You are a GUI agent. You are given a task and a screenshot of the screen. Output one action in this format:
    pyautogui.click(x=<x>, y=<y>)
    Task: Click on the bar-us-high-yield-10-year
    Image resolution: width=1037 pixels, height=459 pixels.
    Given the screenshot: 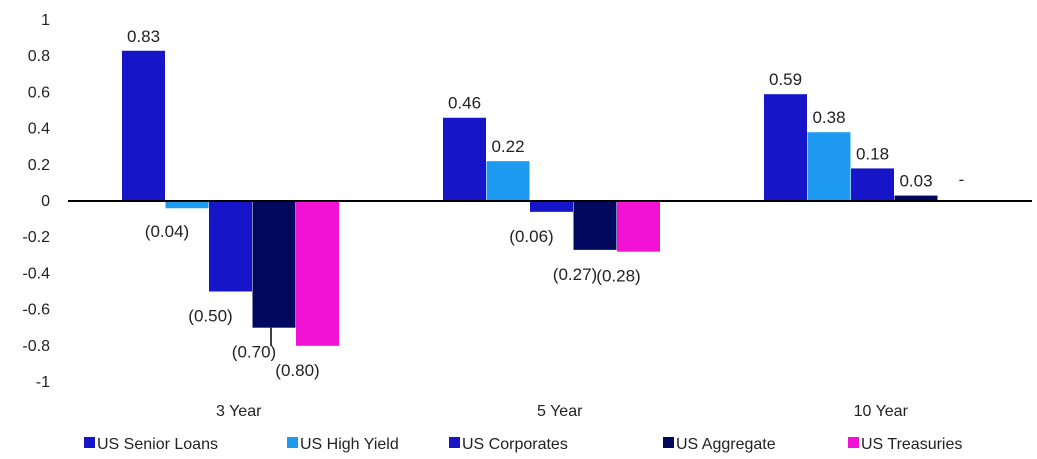 What is the action you would take?
    pyautogui.click(x=829, y=166)
    